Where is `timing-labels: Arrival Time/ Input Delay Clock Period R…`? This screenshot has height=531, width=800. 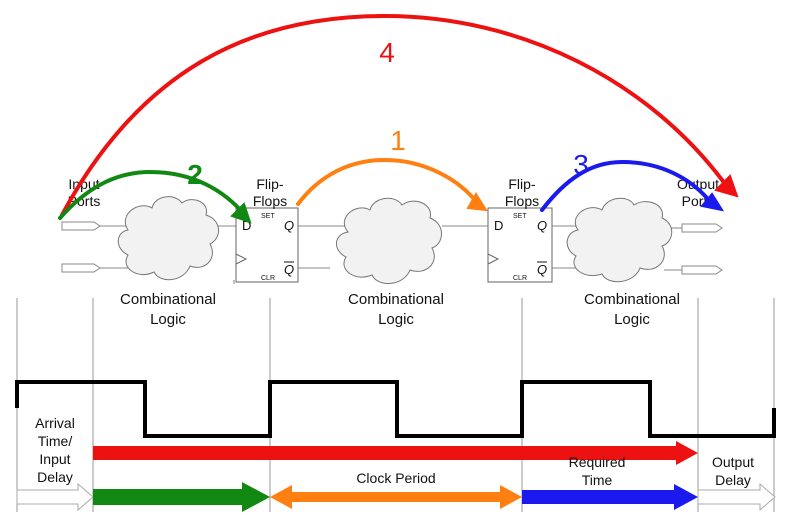
timing-labels: Arrival Time/ Input Delay Clock Period R… is located at coordinates (394, 451).